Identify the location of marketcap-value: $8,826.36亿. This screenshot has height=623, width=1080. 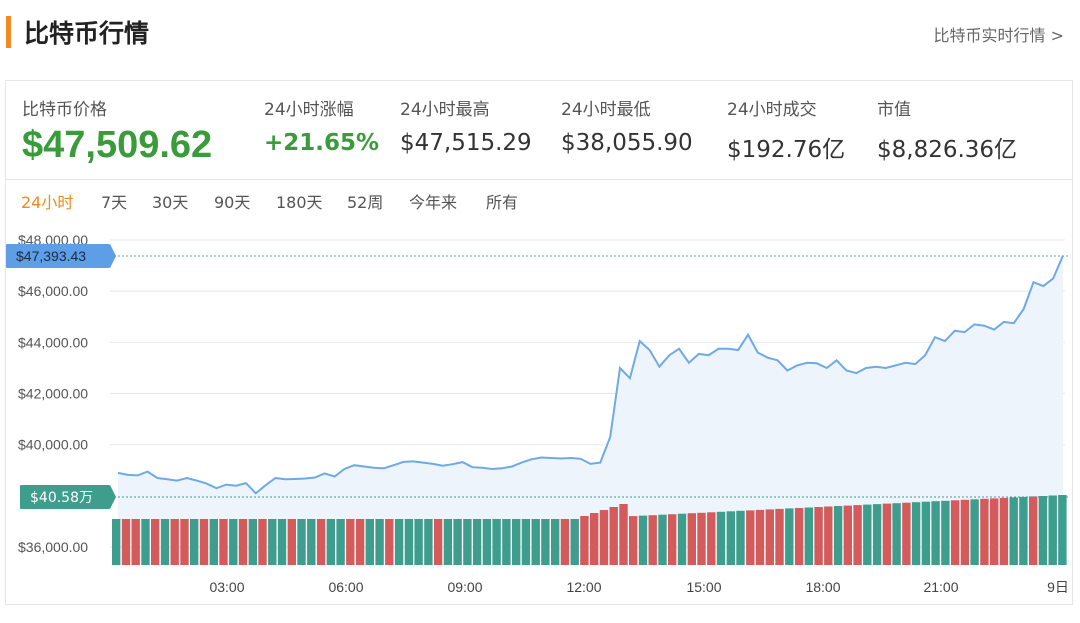
(947, 150).